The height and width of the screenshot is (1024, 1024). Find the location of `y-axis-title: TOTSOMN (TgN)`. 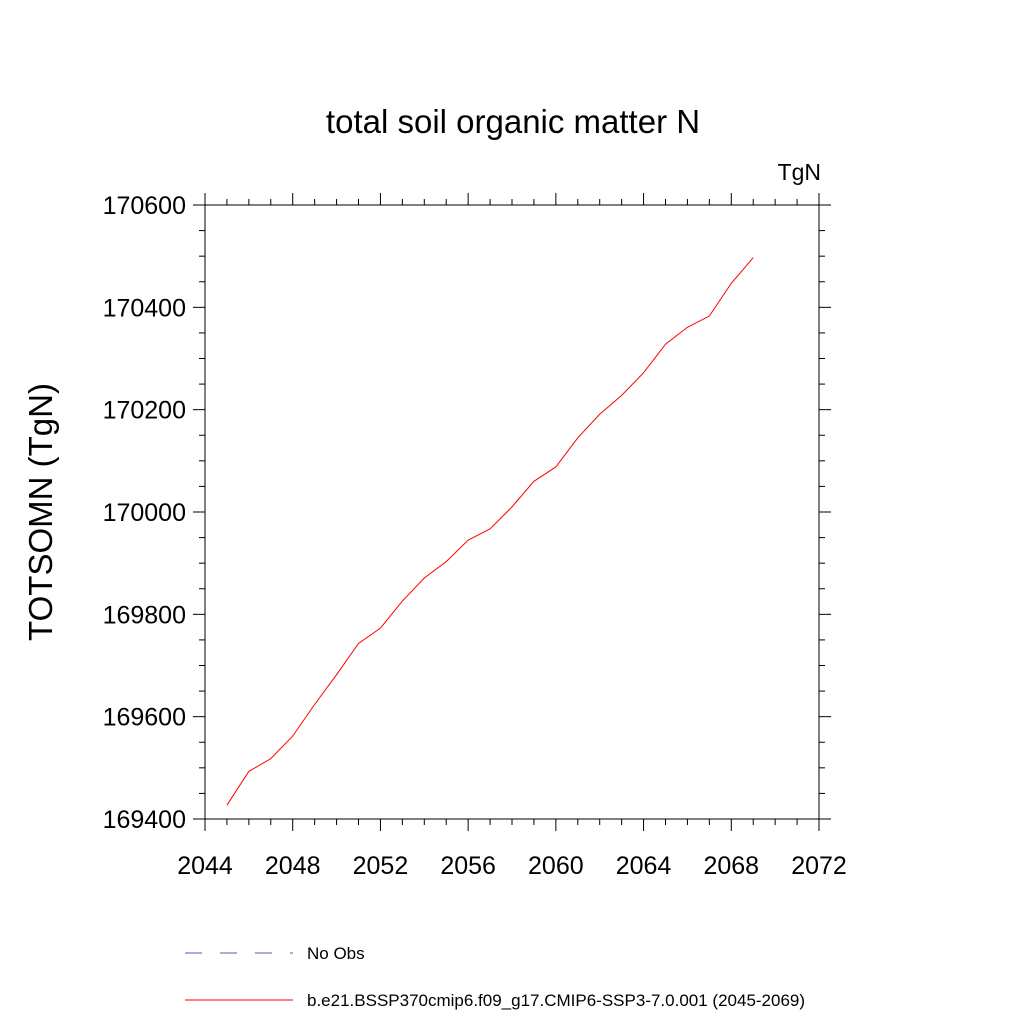

y-axis-title: TOTSOMN (TgN) is located at coordinates (40, 512).